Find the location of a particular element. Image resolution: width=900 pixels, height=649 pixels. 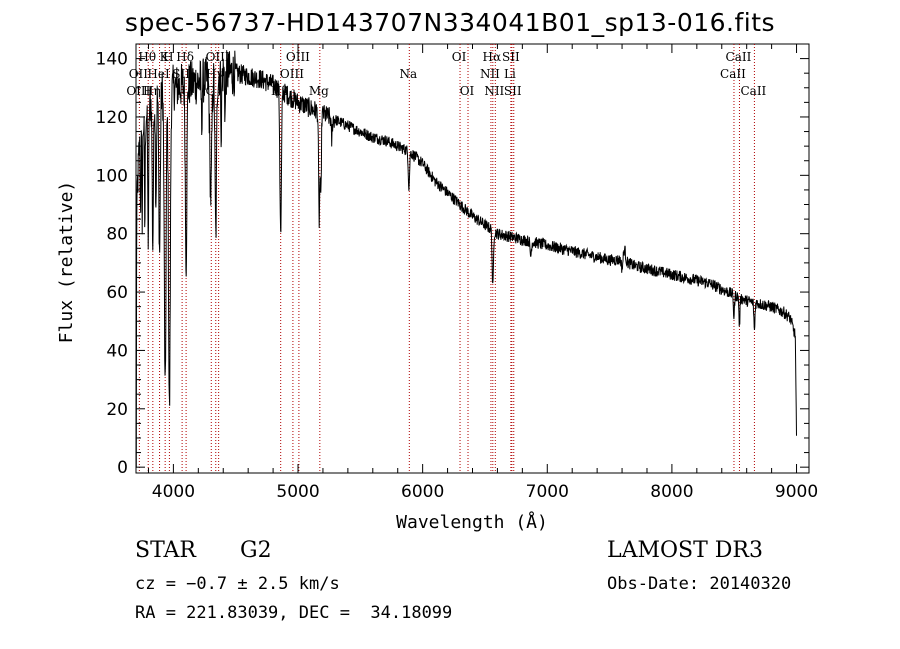

line-label: OII is located at coordinates (139, 74).